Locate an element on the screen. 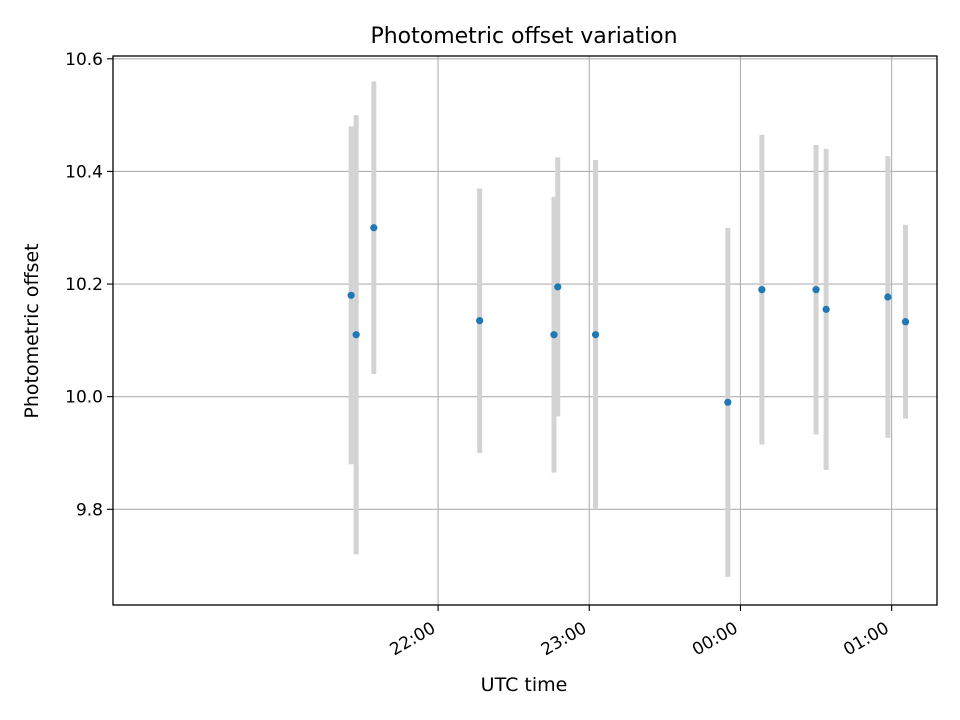  x-tick-label: 22:00 is located at coordinates (413, 639).